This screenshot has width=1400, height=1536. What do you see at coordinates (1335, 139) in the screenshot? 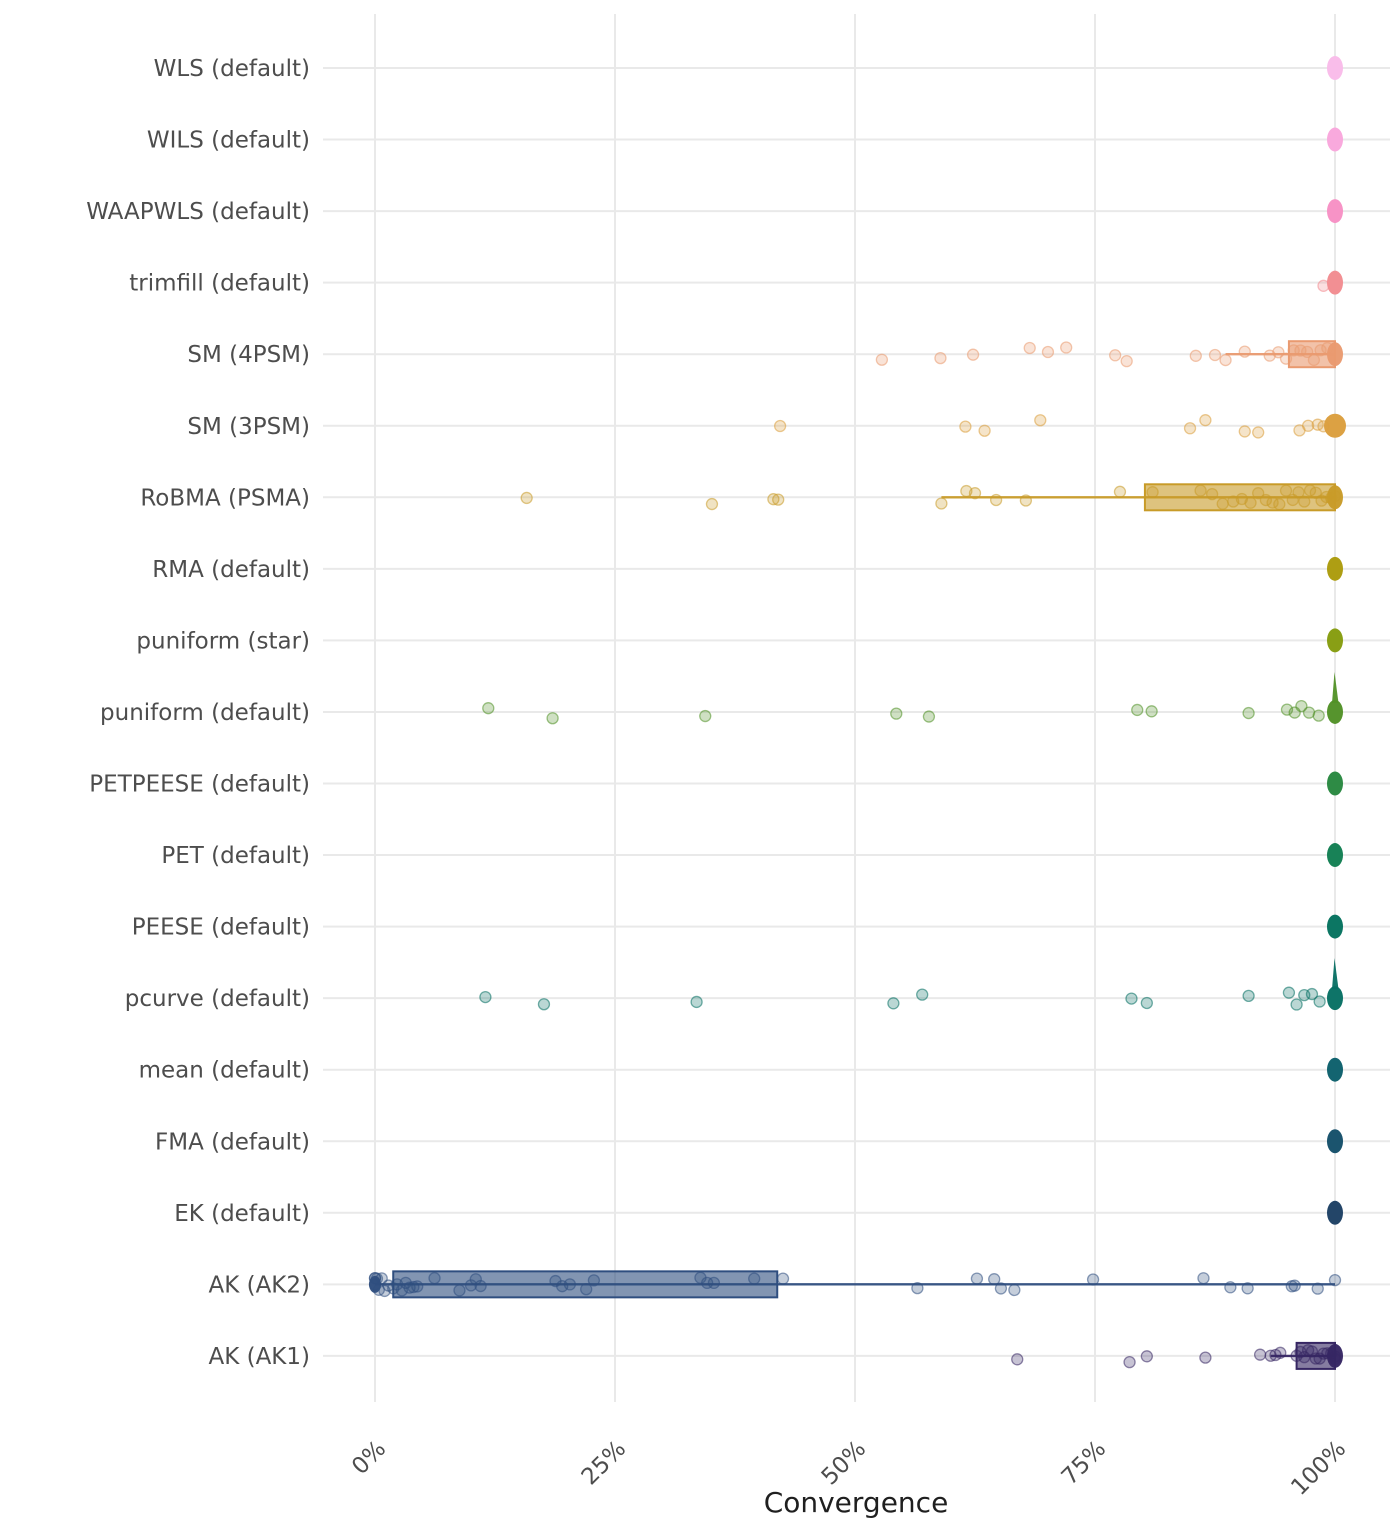
I see `row-wils-default` at bounding box center [1335, 139].